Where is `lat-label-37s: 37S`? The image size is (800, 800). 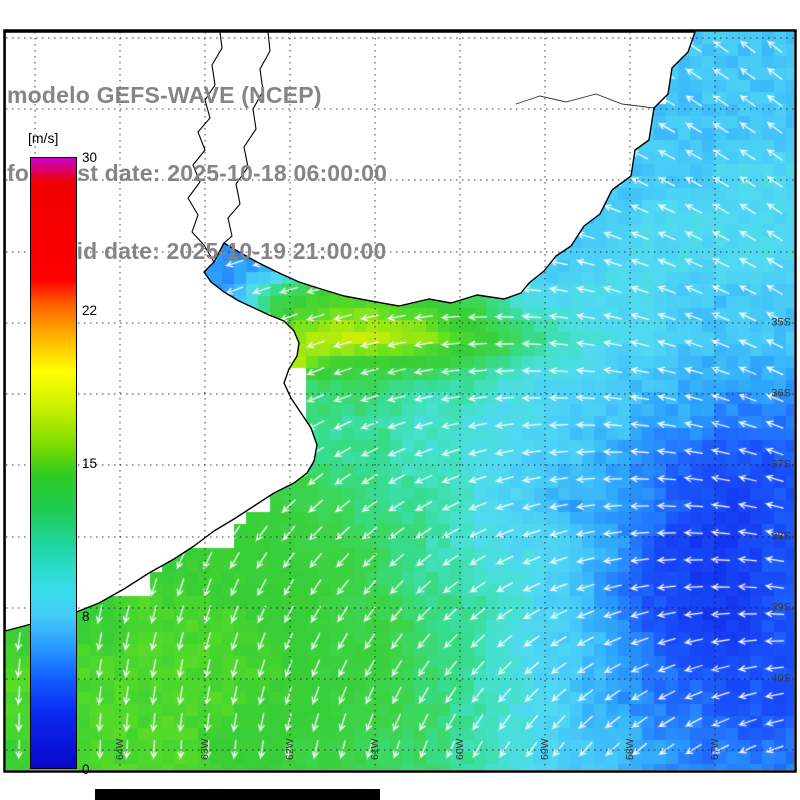
lat-label-37s: 37S is located at coordinates (781, 464).